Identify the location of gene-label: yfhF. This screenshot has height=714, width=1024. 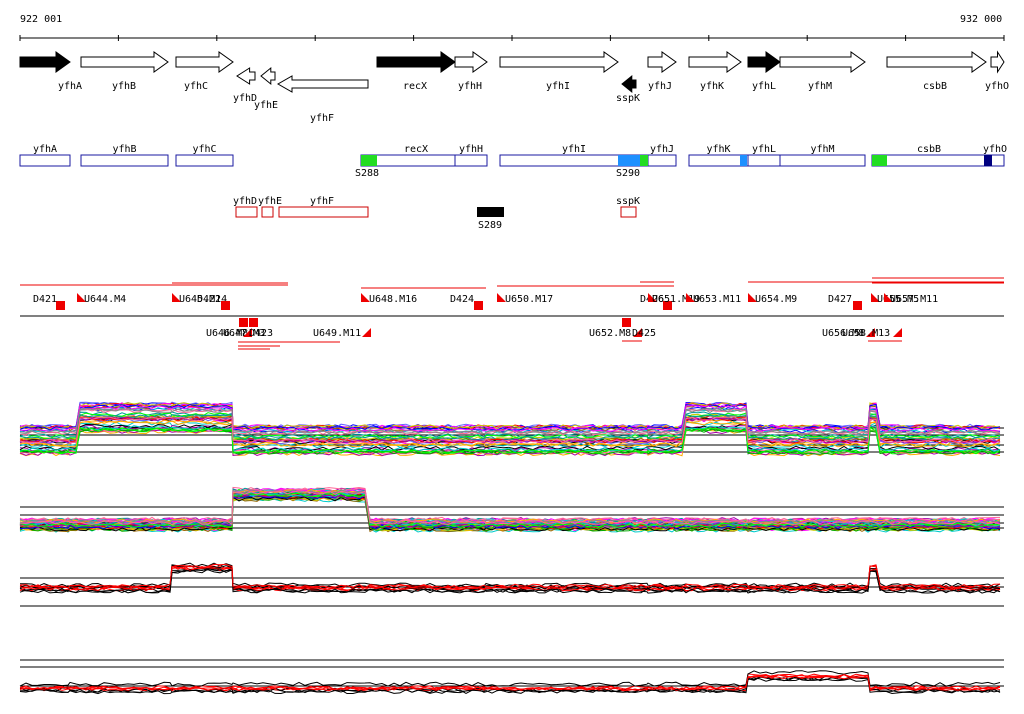
(322, 118).